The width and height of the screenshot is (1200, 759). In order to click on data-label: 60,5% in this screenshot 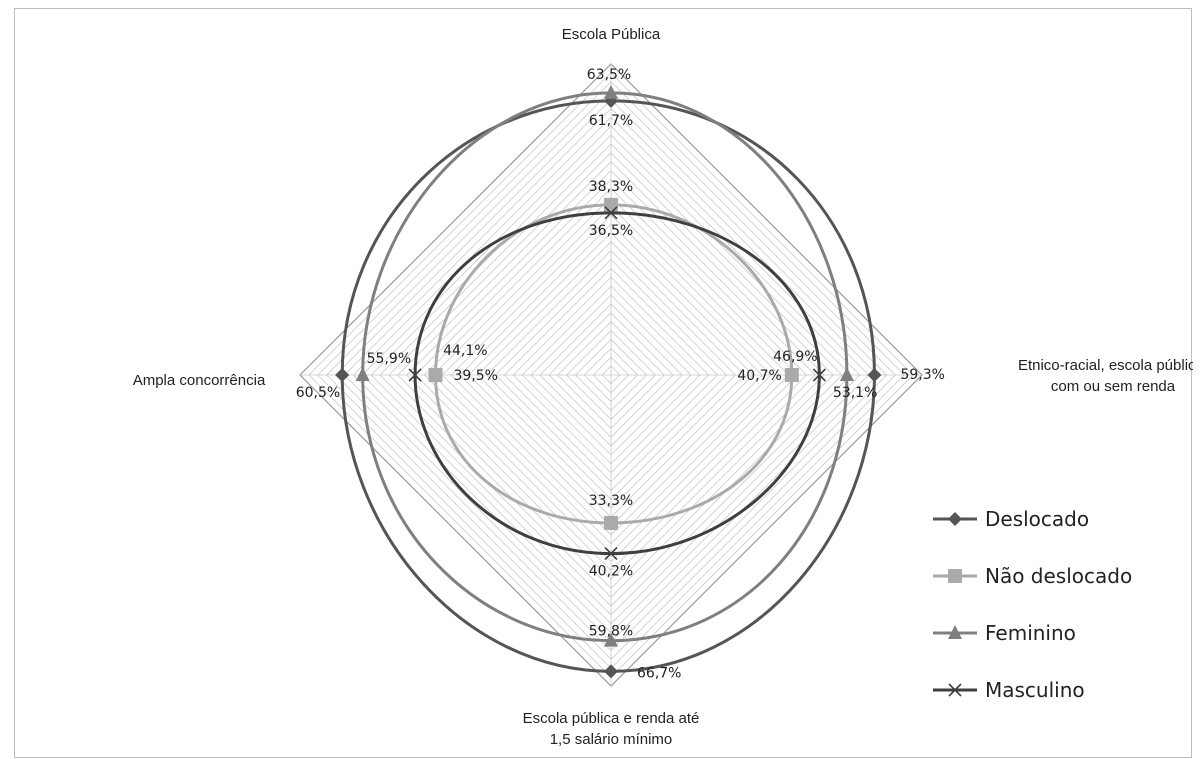, I will do `click(318, 393)`.